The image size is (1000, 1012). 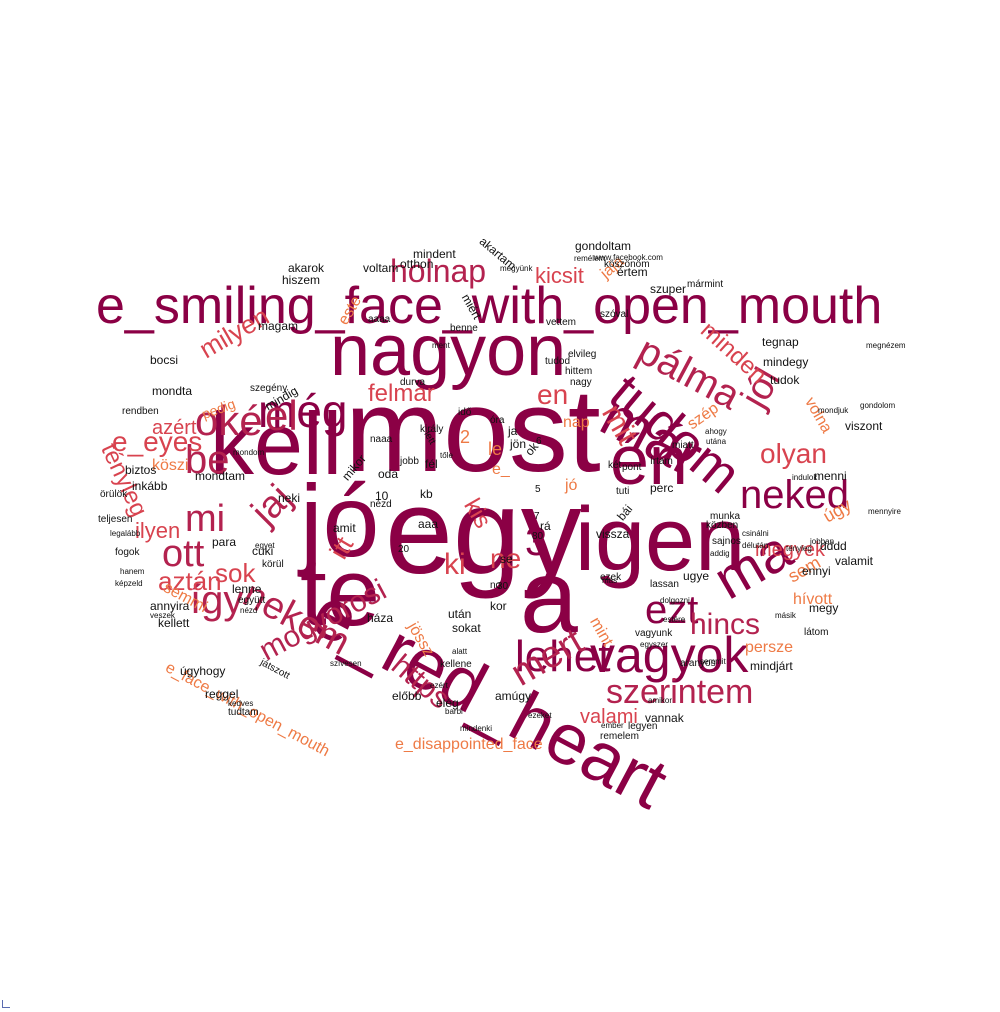 What do you see at coordinates (615, 465) in the screenshot?
I see `word-két: két` at bounding box center [615, 465].